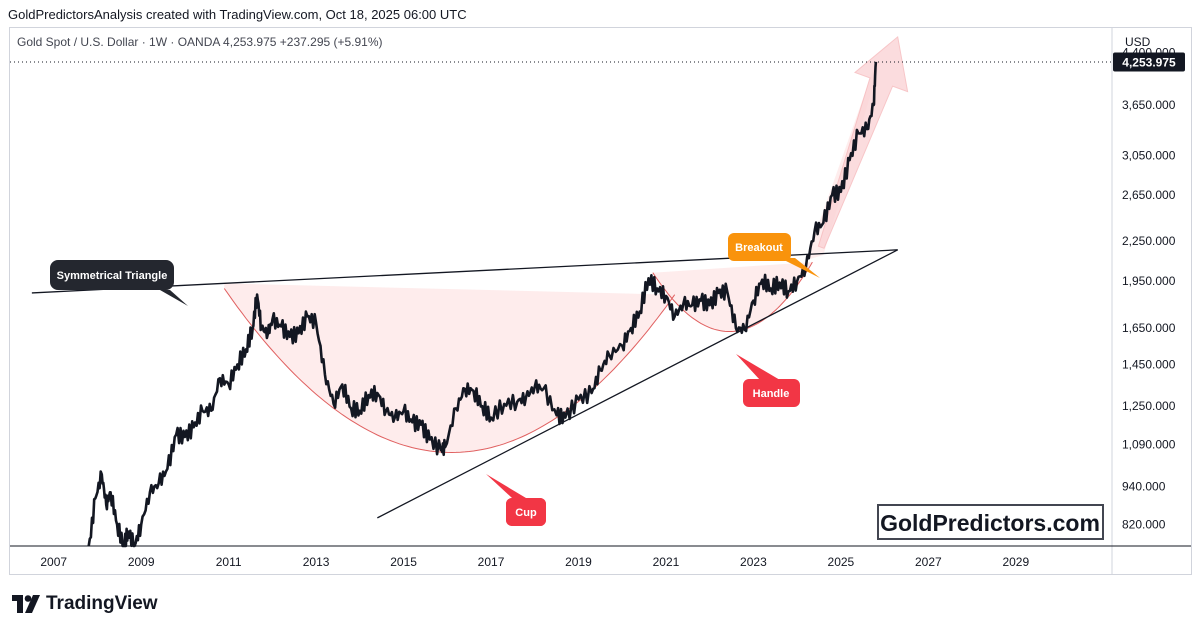 This screenshot has width=1200, height=633. What do you see at coordinates (1149, 364) in the screenshot?
I see `y-tick-label: 1,450.000` at bounding box center [1149, 364].